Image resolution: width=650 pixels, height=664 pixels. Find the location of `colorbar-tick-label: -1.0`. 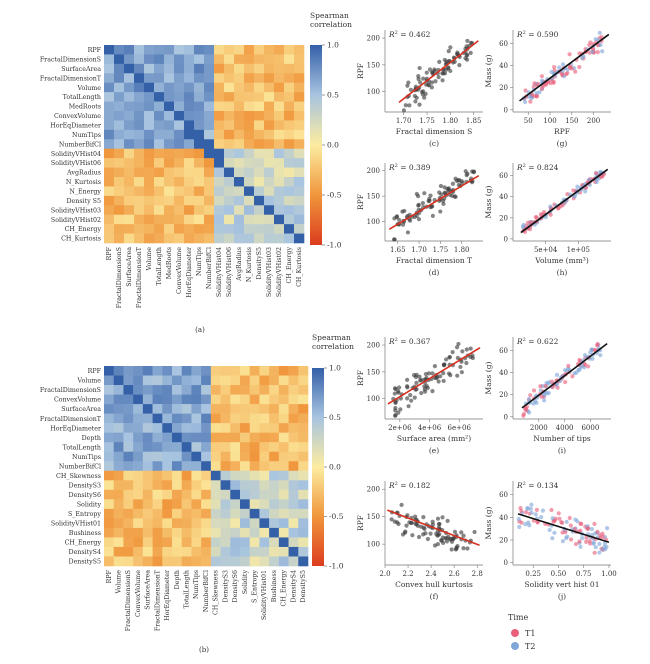

colorbar-tick-label: -1.0 is located at coordinates (334, 245).